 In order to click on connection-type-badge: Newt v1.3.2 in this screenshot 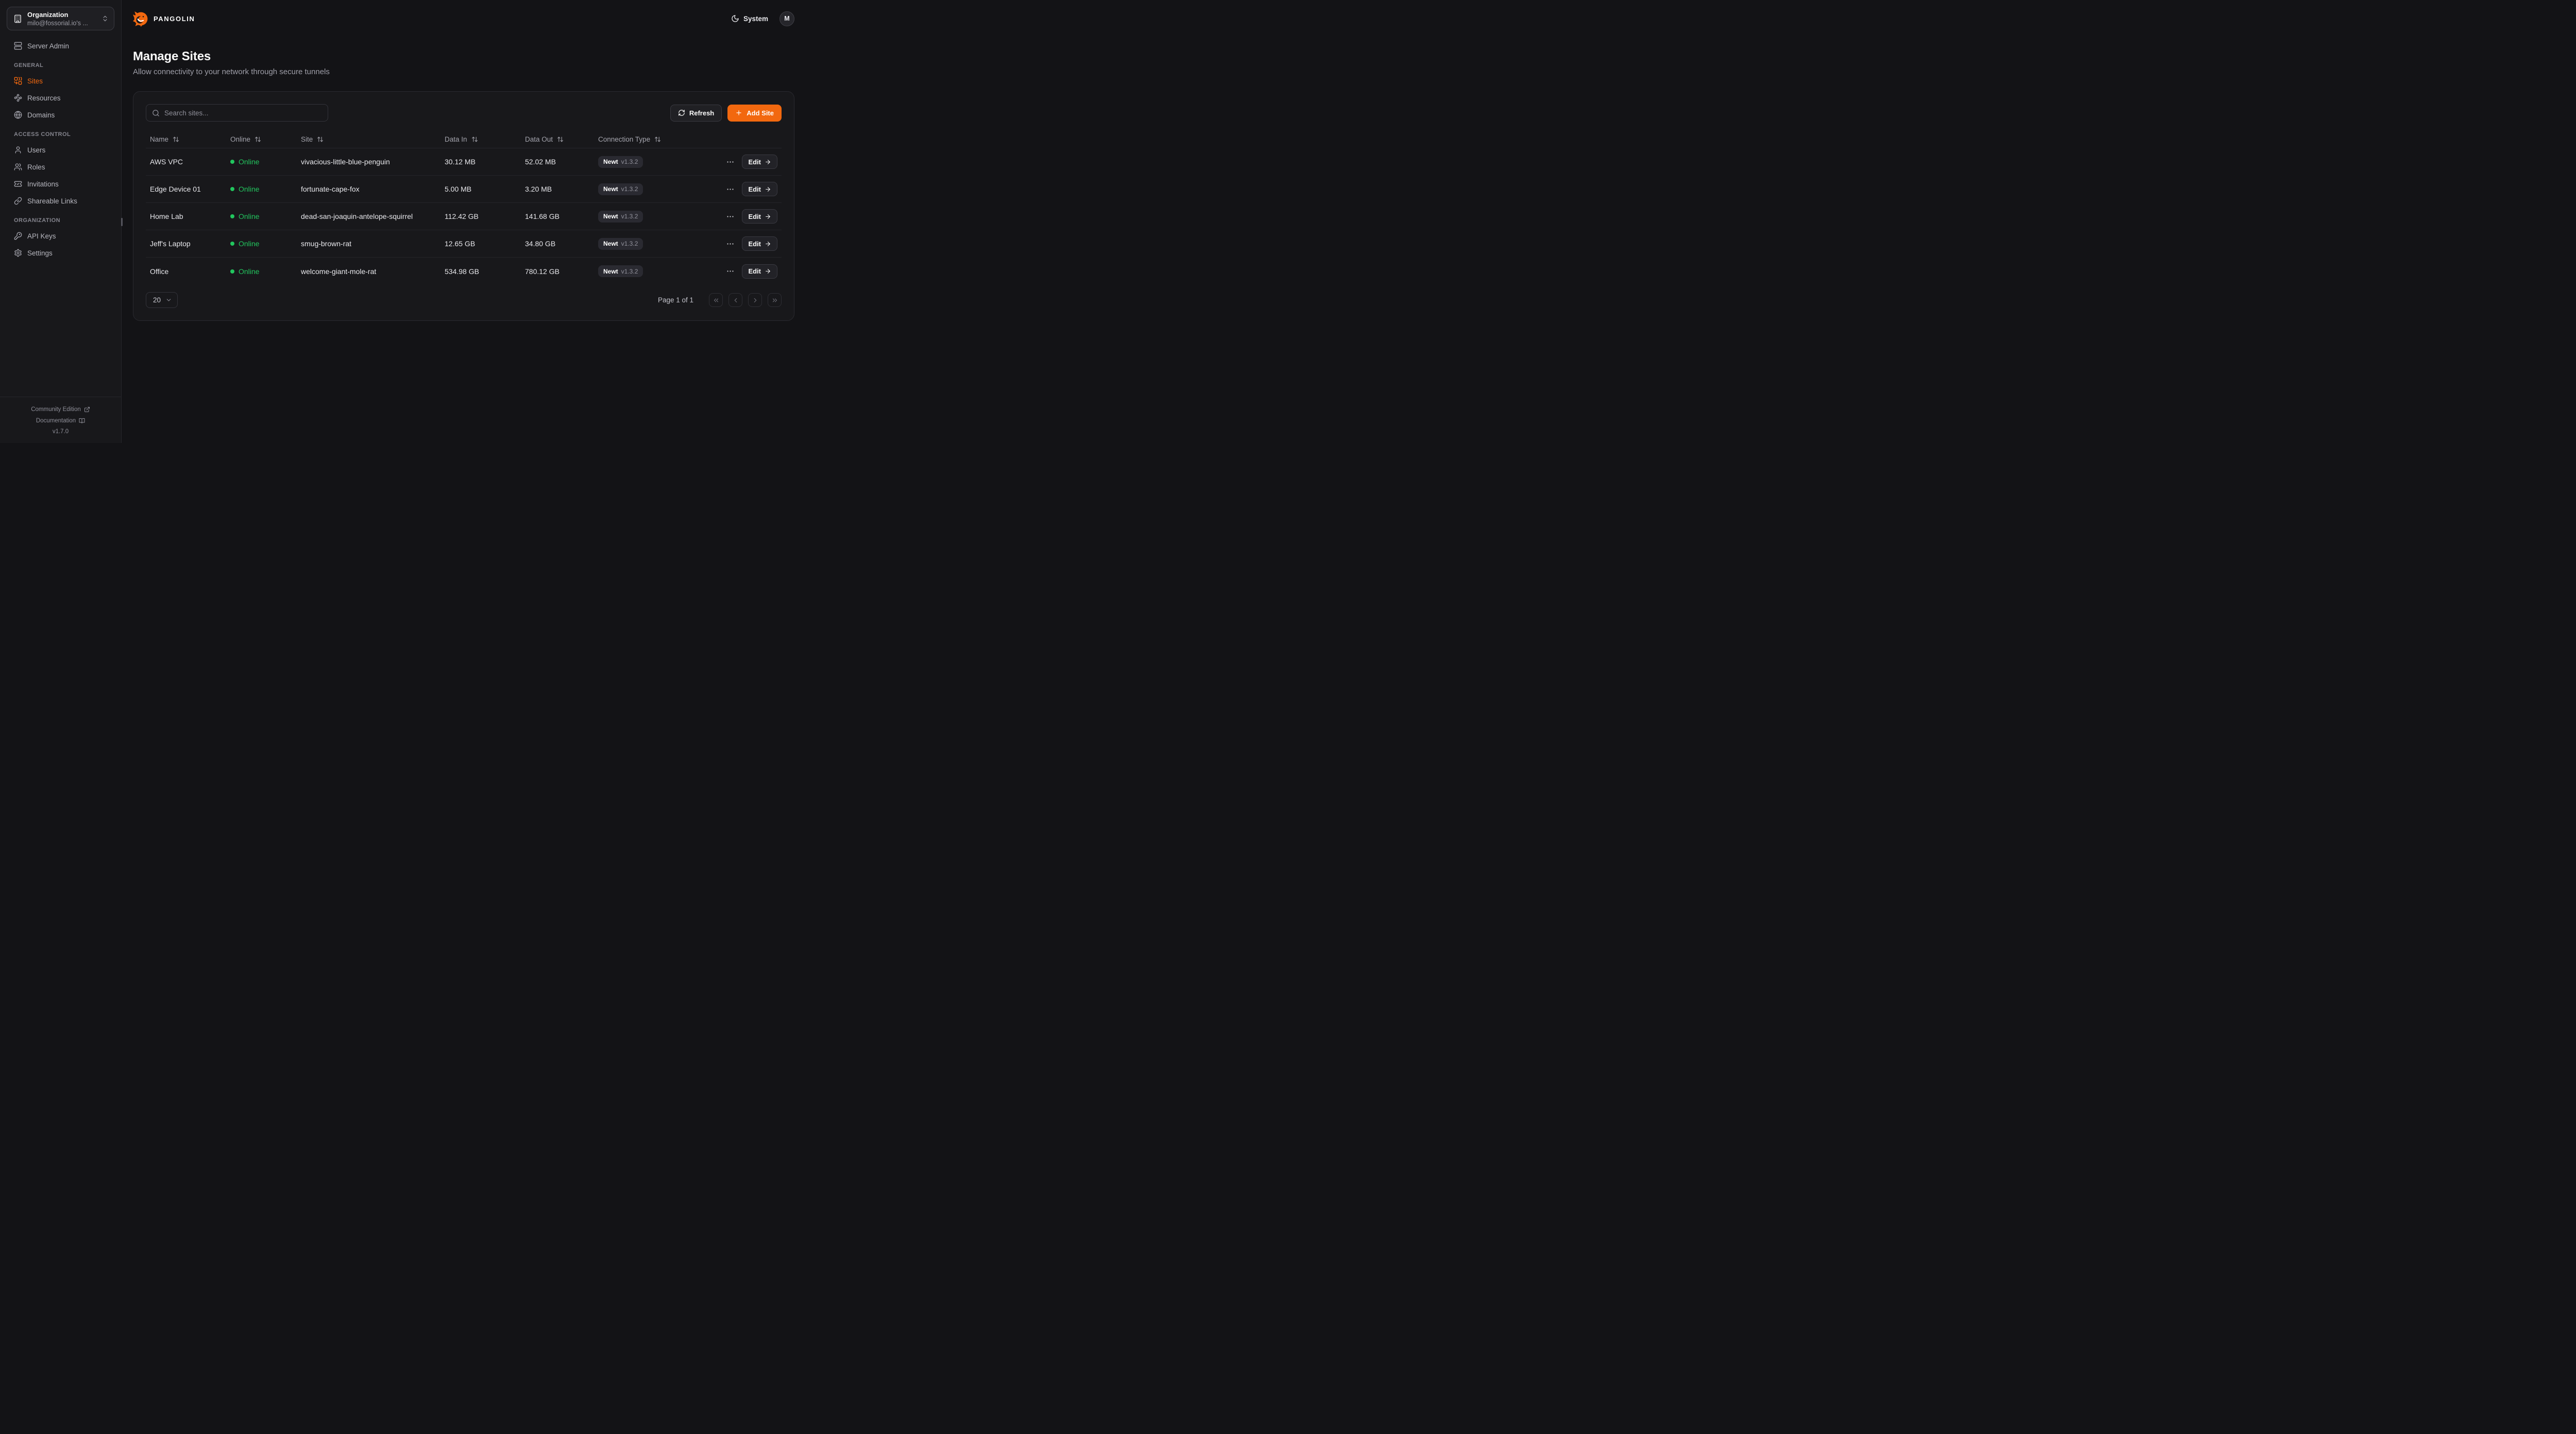, I will do `click(620, 271)`.